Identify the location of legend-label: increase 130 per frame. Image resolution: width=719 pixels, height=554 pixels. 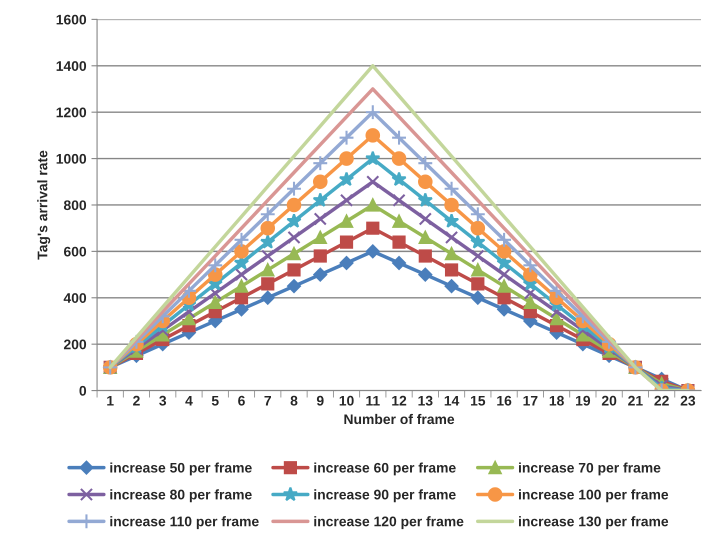
(593, 523).